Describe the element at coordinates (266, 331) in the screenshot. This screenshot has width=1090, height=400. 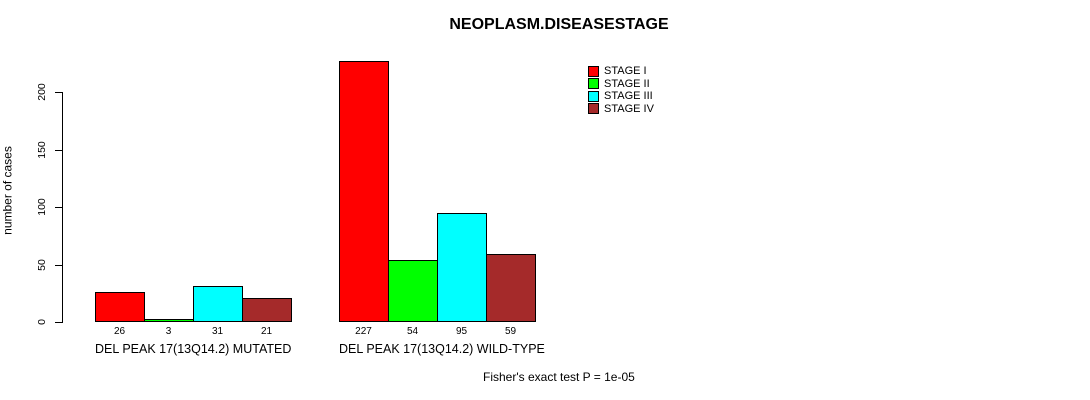
I see `bar-value-label: 21` at that location.